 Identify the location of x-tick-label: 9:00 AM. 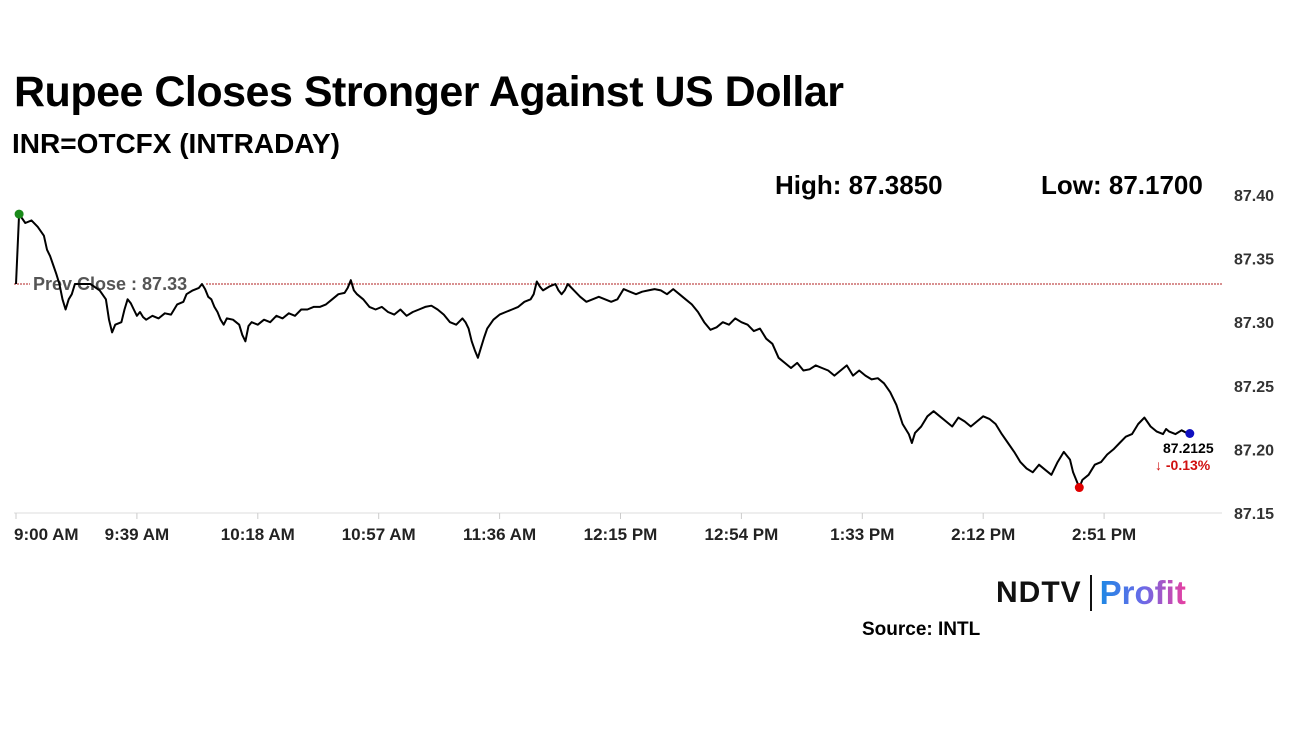
(46, 534).